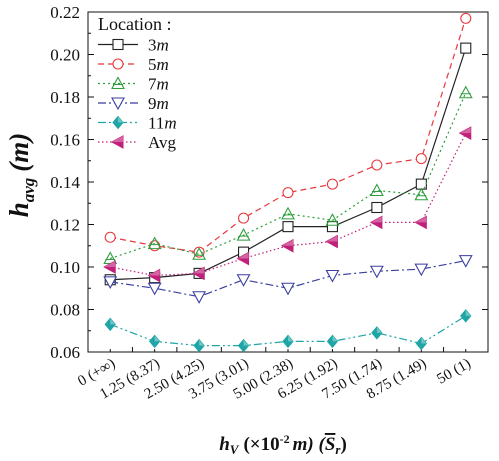  Describe the element at coordinates (156, 123) in the screenshot. I see `legend-label-name: 11` at that location.